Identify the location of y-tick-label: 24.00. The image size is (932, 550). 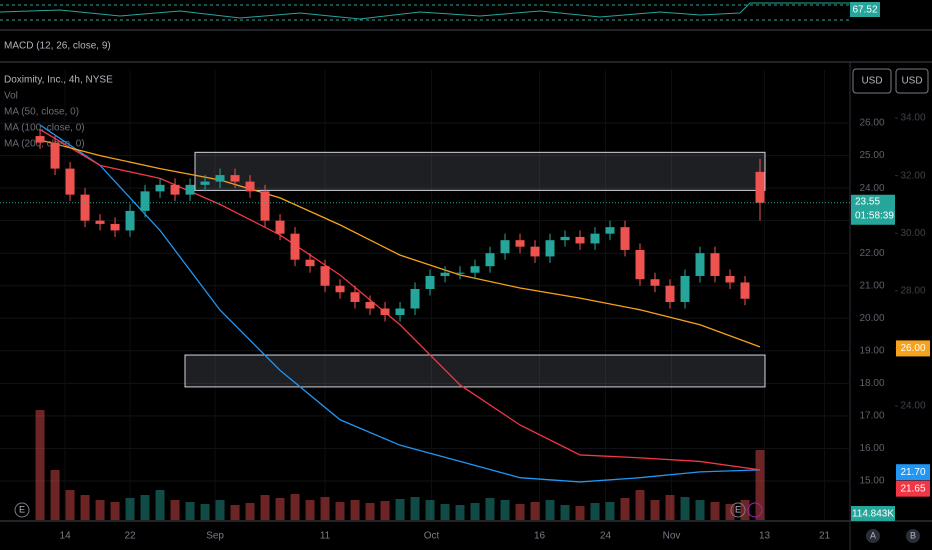
(871, 188).